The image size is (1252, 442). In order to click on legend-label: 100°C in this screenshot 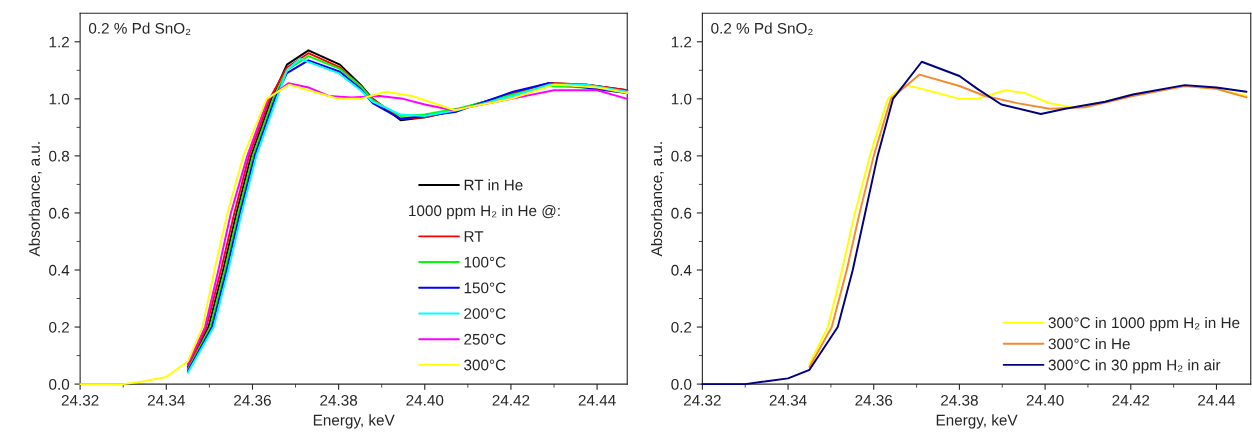, I will do `click(485, 262)`.